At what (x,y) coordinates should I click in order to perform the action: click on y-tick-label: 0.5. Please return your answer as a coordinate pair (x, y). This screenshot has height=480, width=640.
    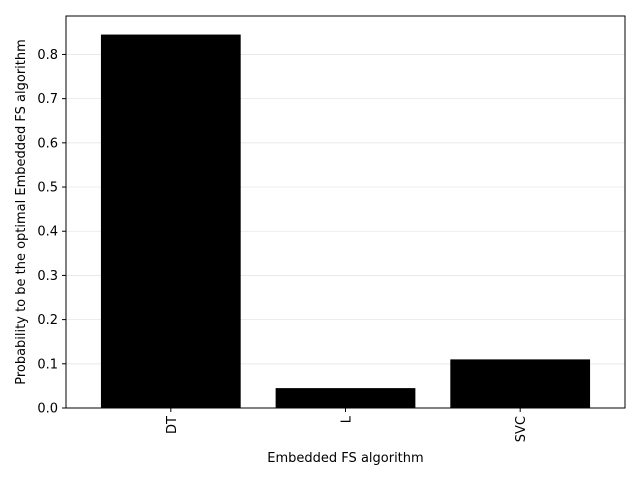
    Looking at the image, I should click on (47, 188).